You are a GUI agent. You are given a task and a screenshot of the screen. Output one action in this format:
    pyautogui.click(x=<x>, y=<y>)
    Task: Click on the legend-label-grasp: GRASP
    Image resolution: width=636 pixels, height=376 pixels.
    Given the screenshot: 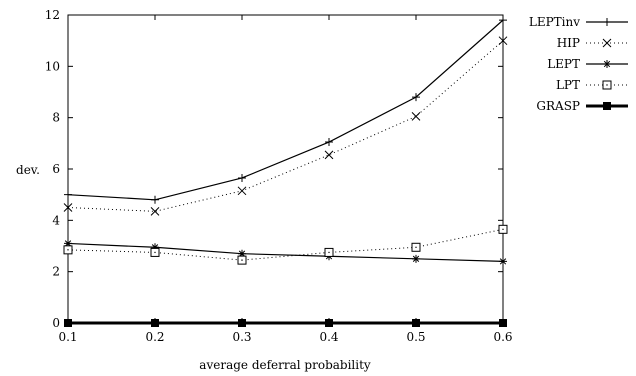 What is the action you would take?
    pyautogui.click(x=558, y=106)
    